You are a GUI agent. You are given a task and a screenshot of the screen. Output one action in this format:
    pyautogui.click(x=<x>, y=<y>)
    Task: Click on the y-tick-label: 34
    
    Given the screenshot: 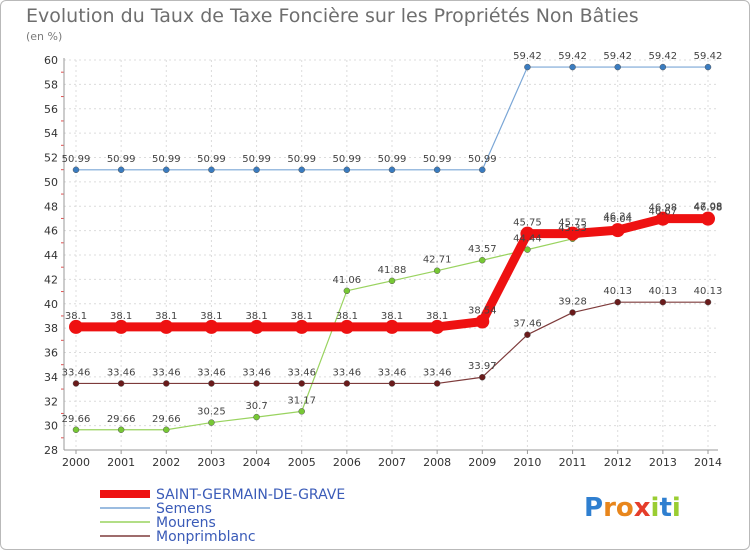 What is the action you would take?
    pyautogui.click(x=51, y=377)
    